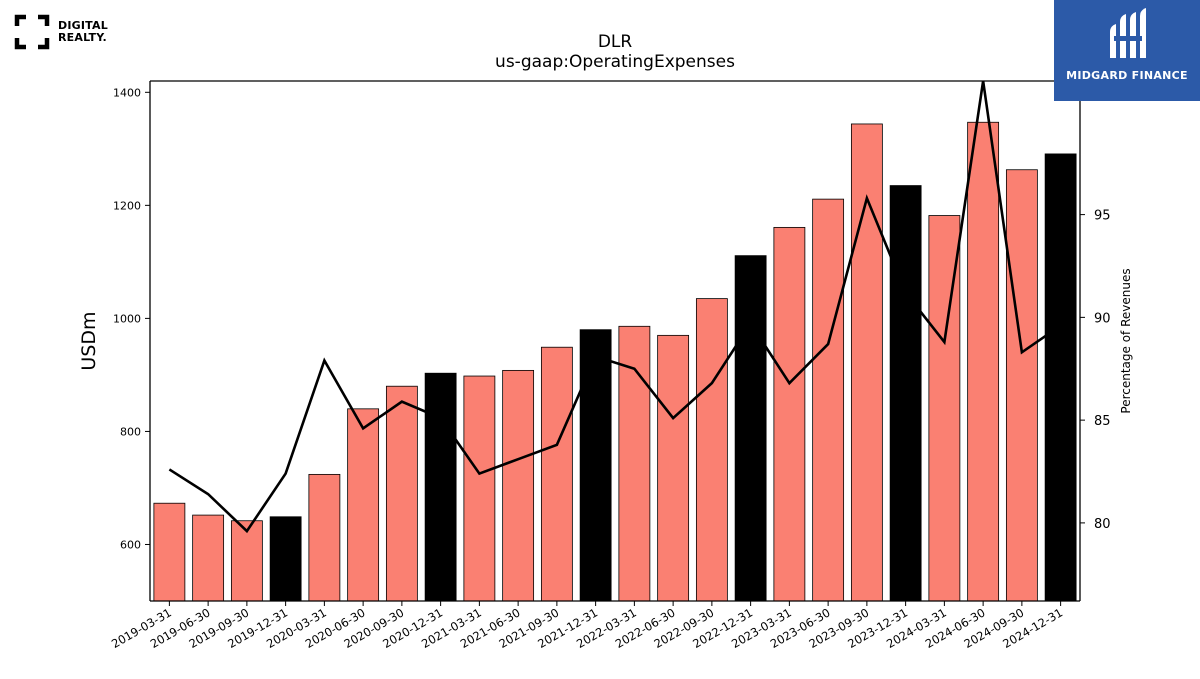 The width and height of the screenshot is (1200, 679). I want to click on y2-tick-label: 90, so click(1102, 318).